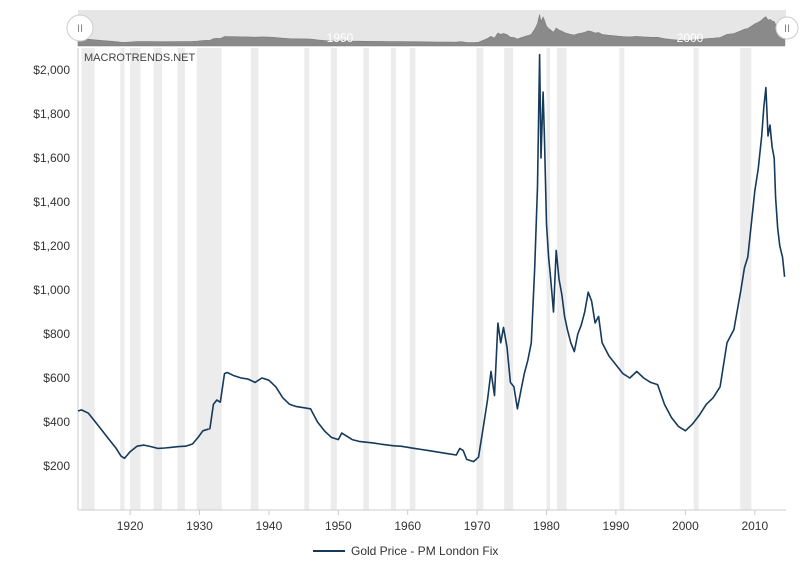 This screenshot has height=570, width=800. I want to click on y-tick-label: $1,200, so click(51, 246).